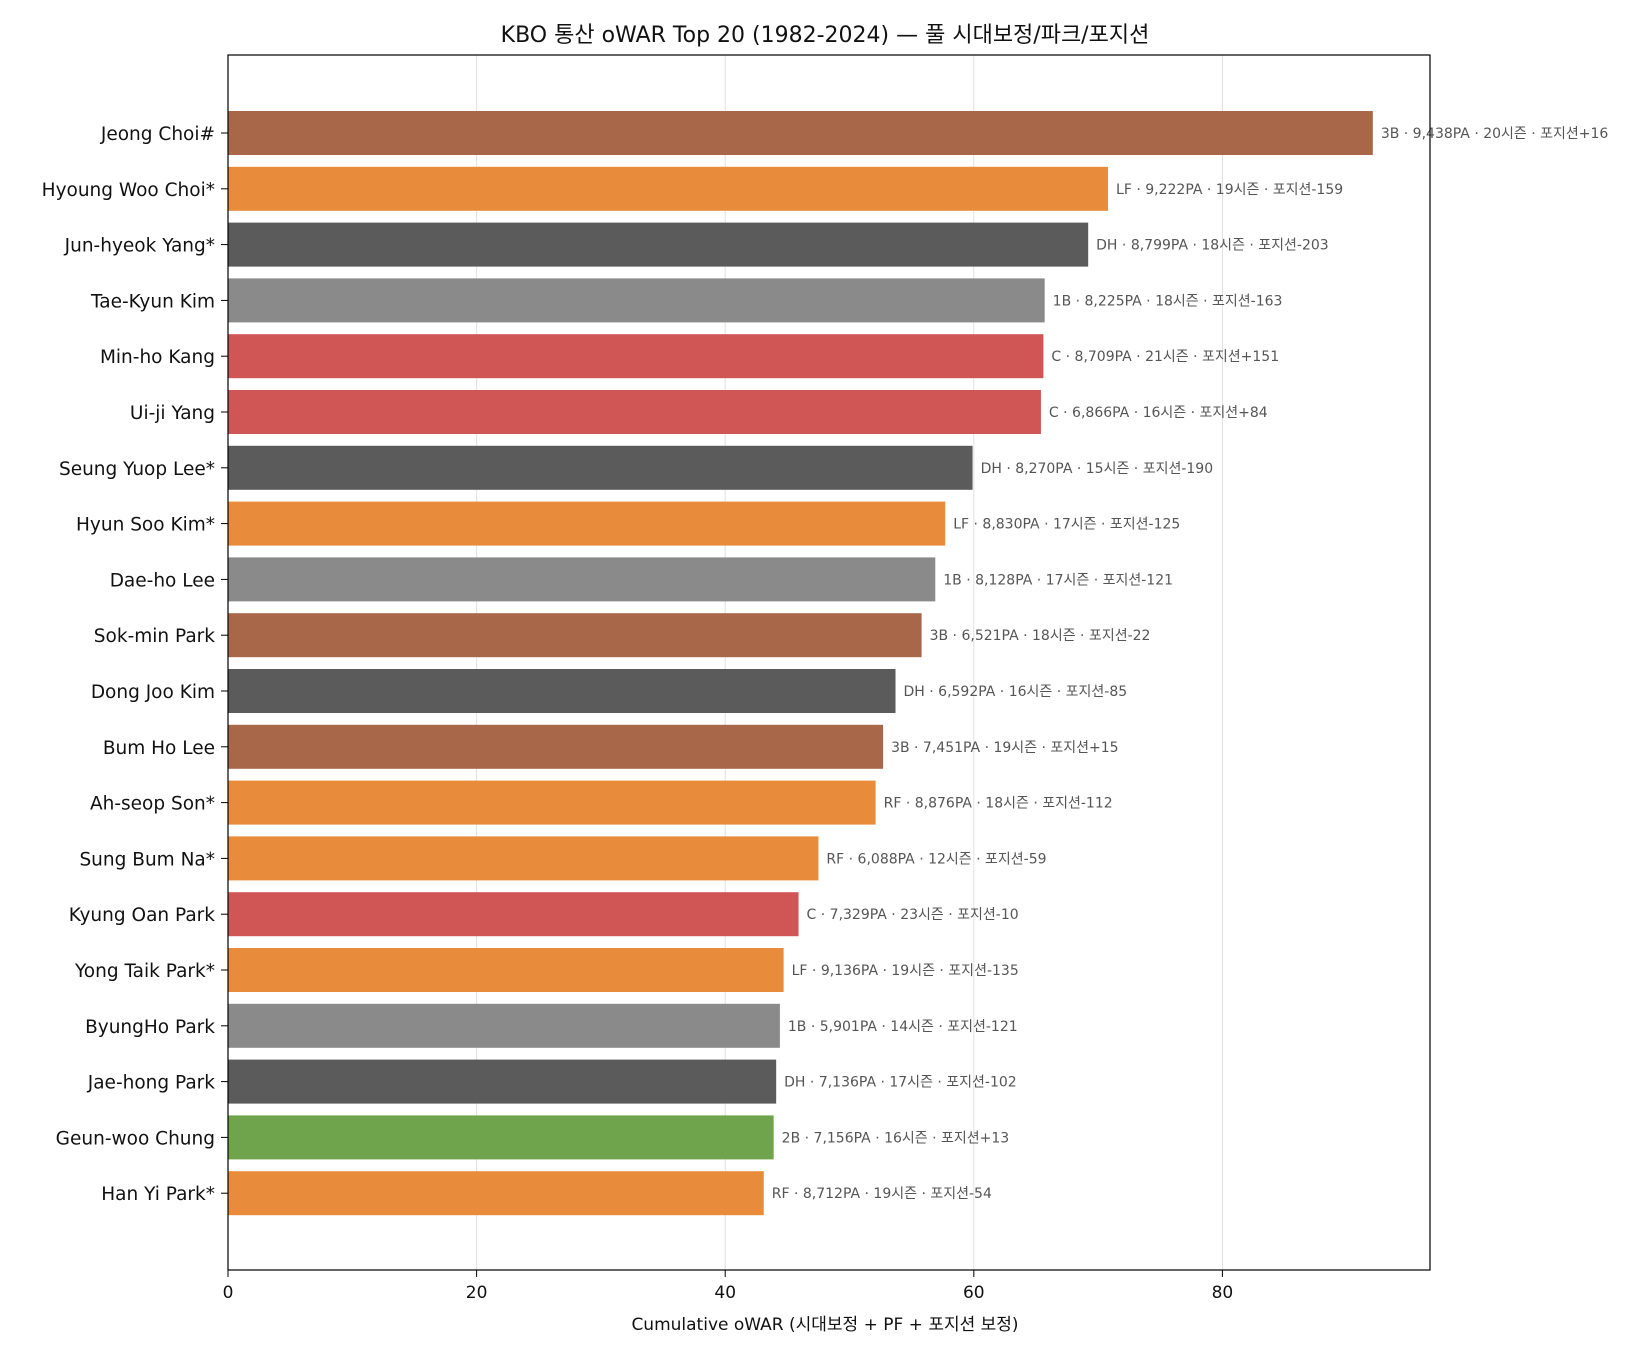  What do you see at coordinates (725, 1293) in the screenshot?
I see `x-tick-label: 40` at bounding box center [725, 1293].